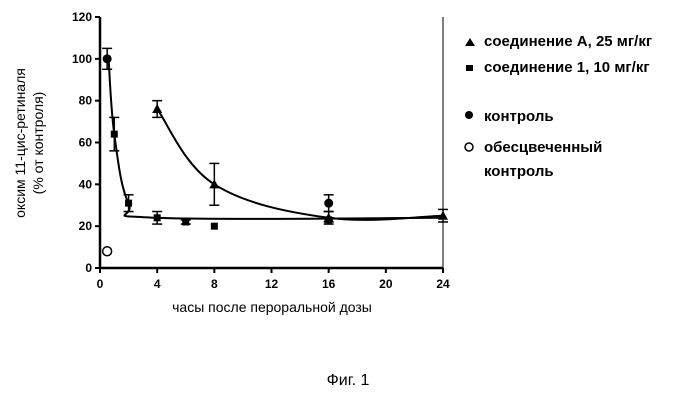  What do you see at coordinates (272, 284) in the screenshot?
I see `x-tick-label: 12` at bounding box center [272, 284].